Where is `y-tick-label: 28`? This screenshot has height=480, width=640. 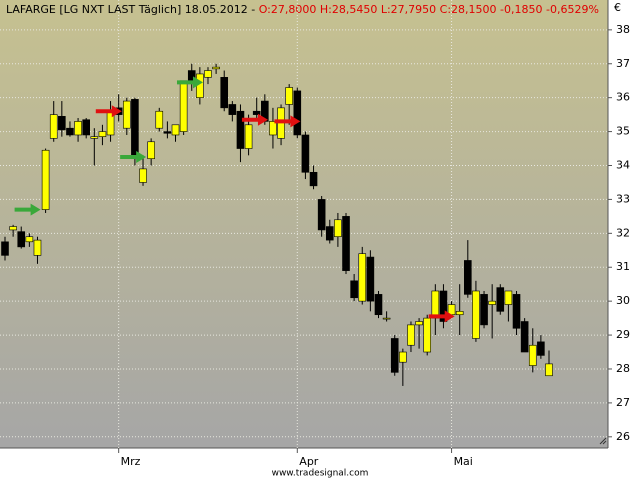
y-tick-label: 28 is located at coordinates (623, 368).